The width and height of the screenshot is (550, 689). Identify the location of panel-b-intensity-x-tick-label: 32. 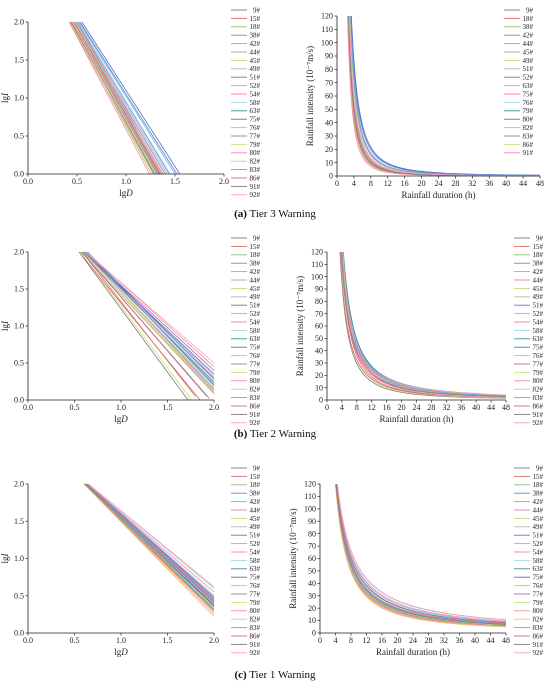
(446, 407).